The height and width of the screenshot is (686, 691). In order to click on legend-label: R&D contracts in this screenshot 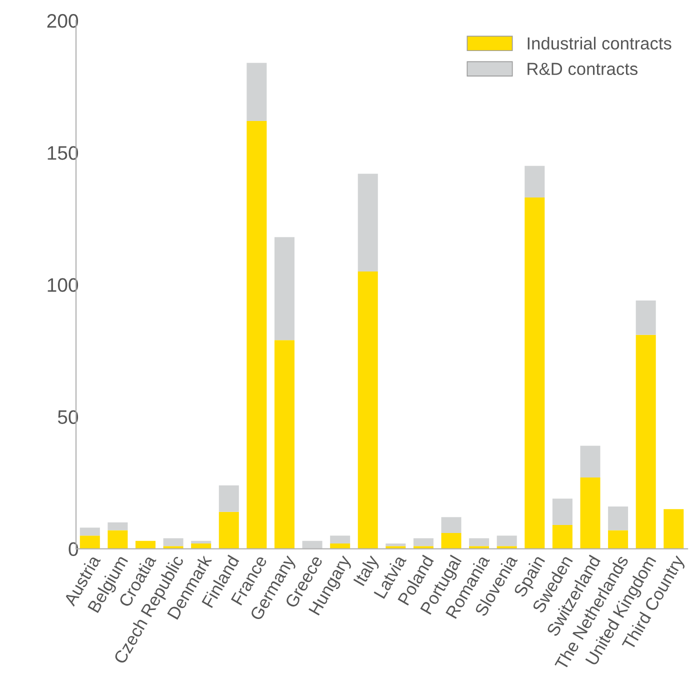, I will do `click(583, 69)`.